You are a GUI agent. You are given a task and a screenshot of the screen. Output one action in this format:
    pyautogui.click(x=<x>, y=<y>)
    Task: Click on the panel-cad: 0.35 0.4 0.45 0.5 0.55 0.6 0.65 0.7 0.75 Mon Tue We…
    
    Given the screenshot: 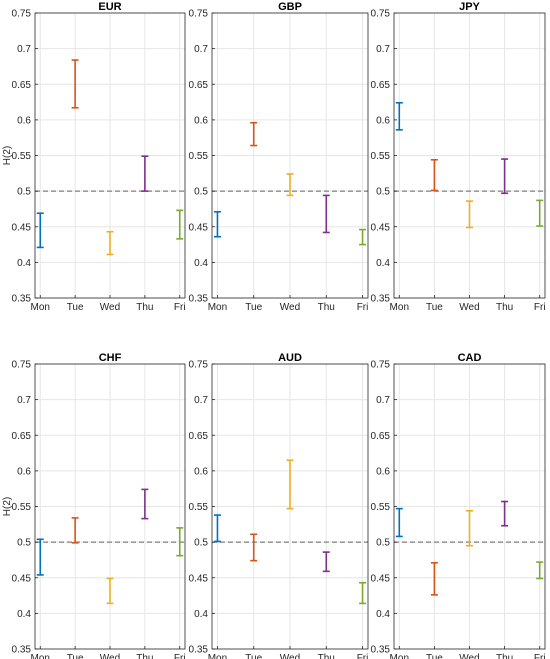 What is the action you would take?
    pyautogui.click(x=458, y=505)
    